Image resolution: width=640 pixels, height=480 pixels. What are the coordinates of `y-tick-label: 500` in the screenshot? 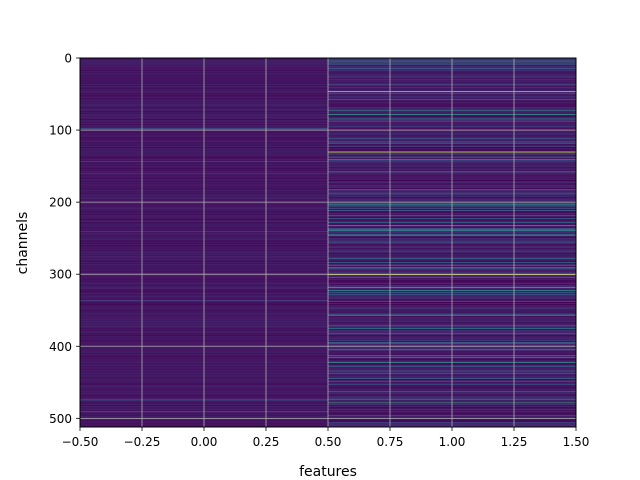 It's located at (60, 419).